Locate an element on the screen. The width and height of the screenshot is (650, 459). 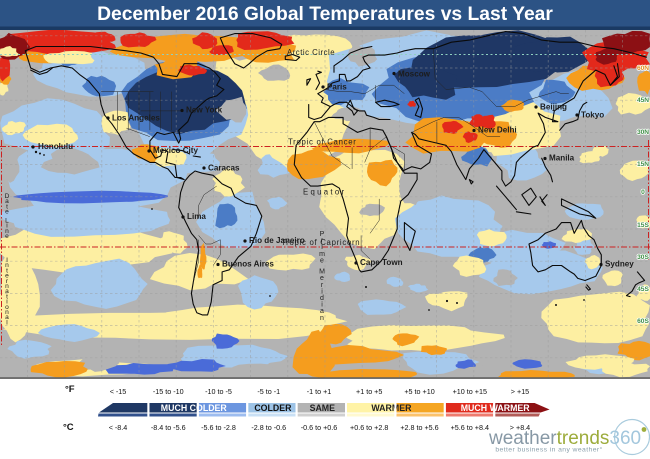
svg-text: Arctic Circle is located at coordinates (311, 52).